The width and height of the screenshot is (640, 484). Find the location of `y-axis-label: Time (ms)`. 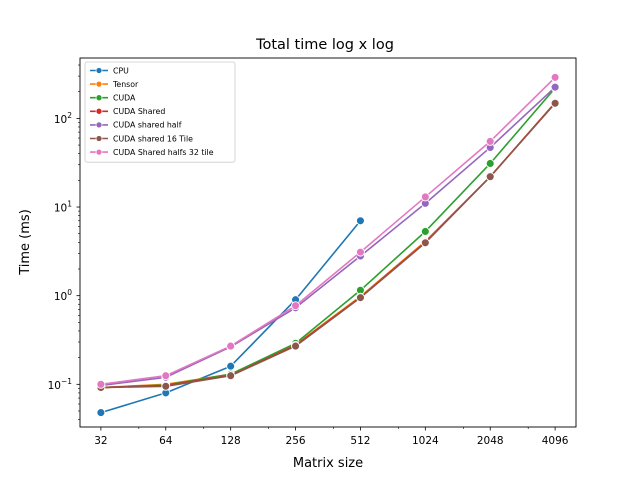

y-axis-label: Time (ms) is located at coordinates (25, 242).